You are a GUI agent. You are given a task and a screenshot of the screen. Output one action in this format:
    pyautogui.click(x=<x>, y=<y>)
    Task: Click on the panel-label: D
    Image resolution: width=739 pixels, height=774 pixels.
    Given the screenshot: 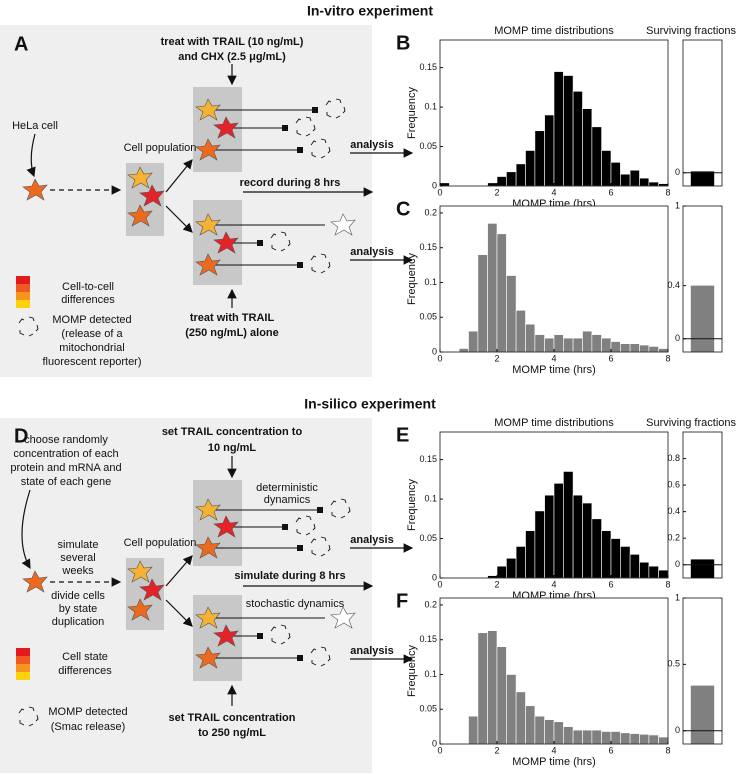 What is the action you would take?
    pyautogui.click(x=21, y=436)
    